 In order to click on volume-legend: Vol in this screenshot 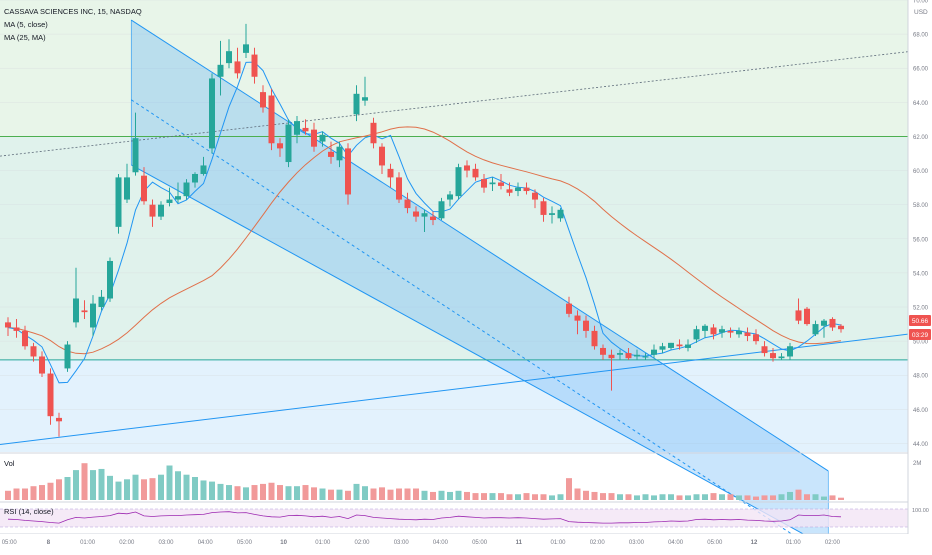, I will do `click(9, 463)`.